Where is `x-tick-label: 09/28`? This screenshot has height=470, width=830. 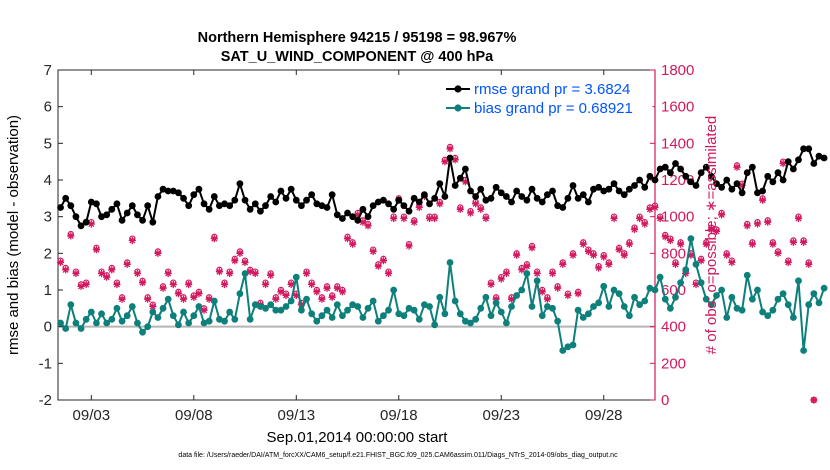 x-tick-label: 09/28 is located at coordinates (604, 415).